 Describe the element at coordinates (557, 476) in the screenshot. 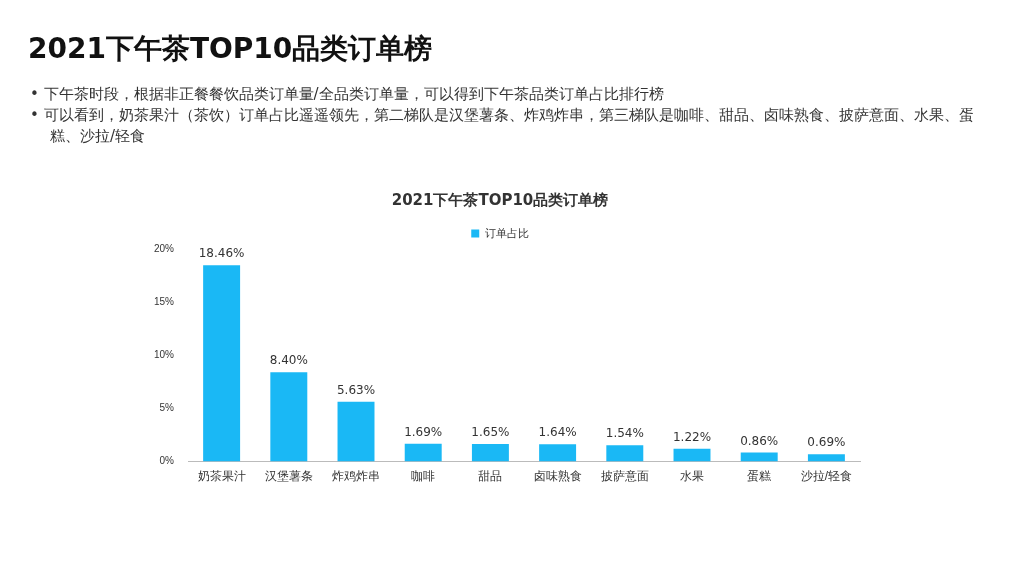

I see `x-tick-label: 卤味熟食` at that location.